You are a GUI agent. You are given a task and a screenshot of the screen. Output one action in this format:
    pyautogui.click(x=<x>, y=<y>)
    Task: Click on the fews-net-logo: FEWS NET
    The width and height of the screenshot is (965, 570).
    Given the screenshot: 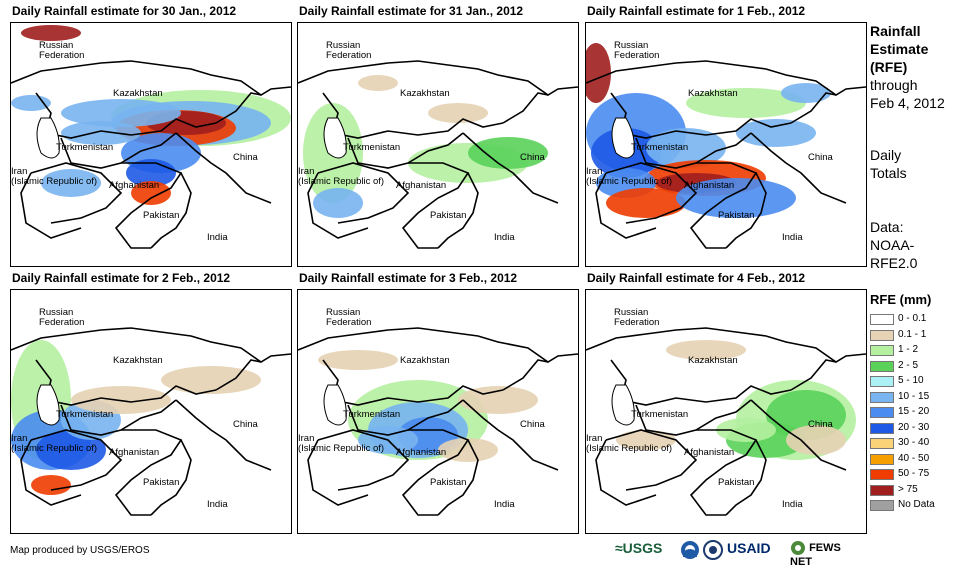 What is the action you would take?
    pyautogui.click(x=815, y=554)
    